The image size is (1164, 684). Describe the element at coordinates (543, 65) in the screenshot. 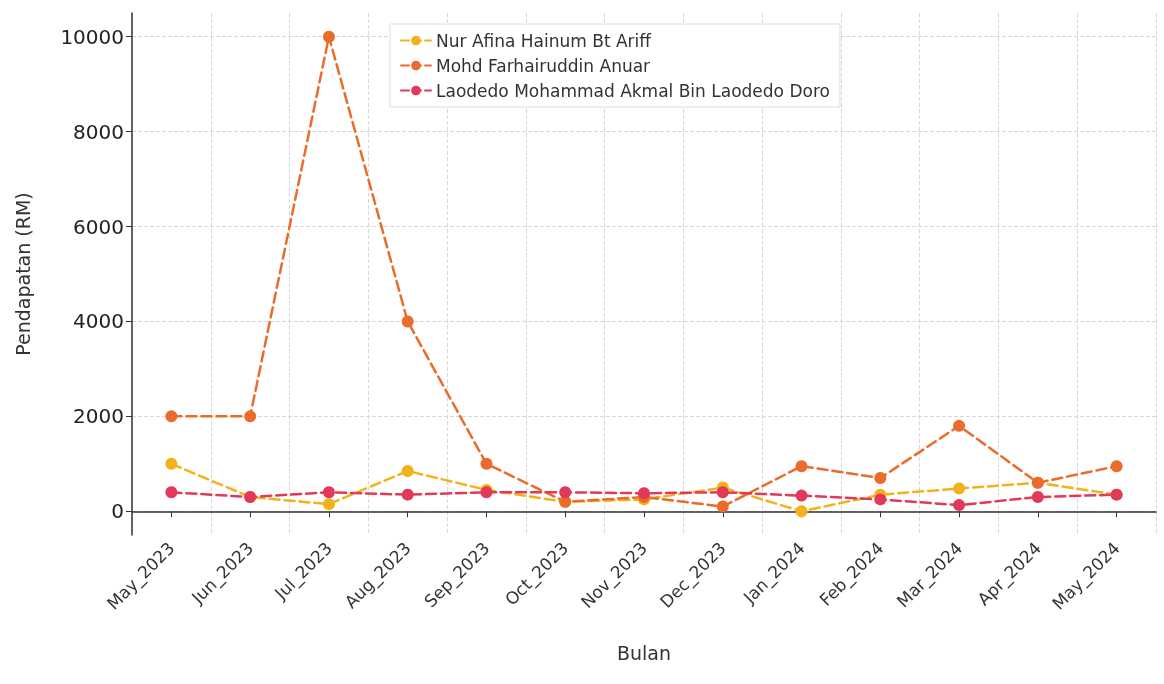

I see `legend-label: Mohd Farhairuddin Anuar` at that location.